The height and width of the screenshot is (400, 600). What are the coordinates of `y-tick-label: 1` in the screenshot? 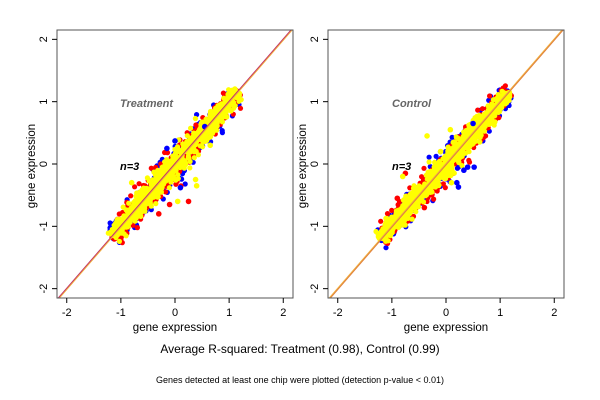 It's located at (315, 102).